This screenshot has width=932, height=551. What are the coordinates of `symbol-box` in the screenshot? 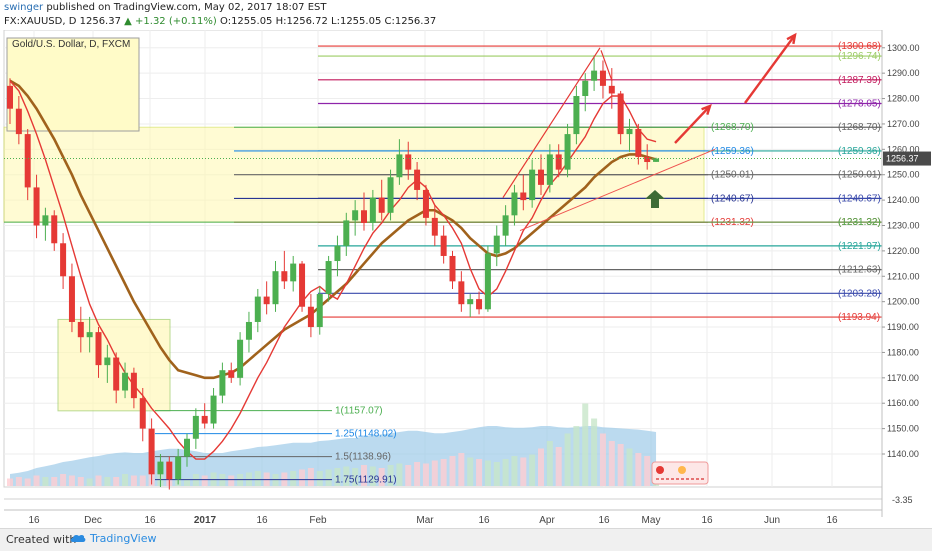 It's located at (73, 84).